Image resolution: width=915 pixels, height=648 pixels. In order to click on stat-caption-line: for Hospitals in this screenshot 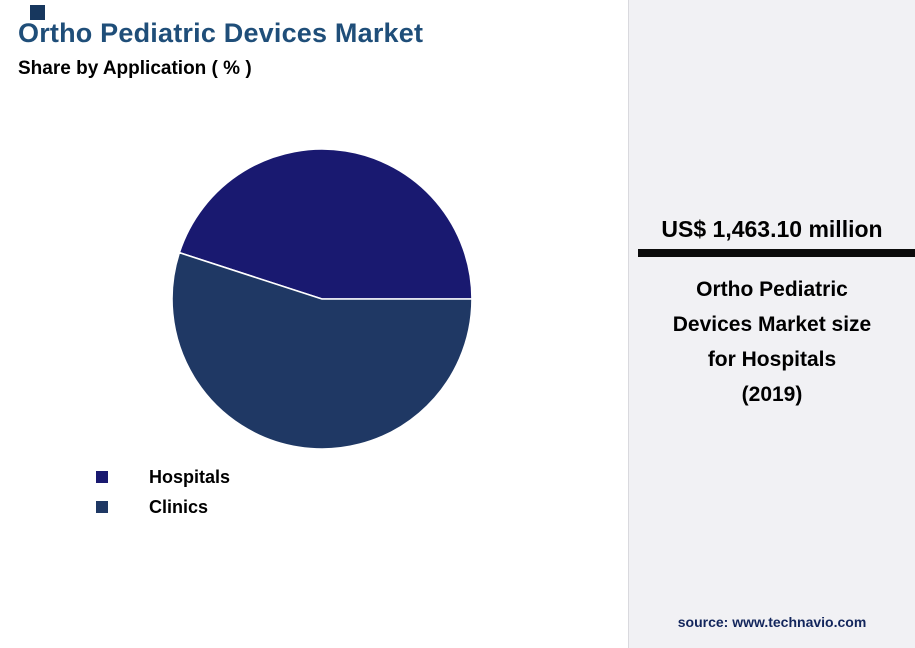, I will do `click(772, 359)`.